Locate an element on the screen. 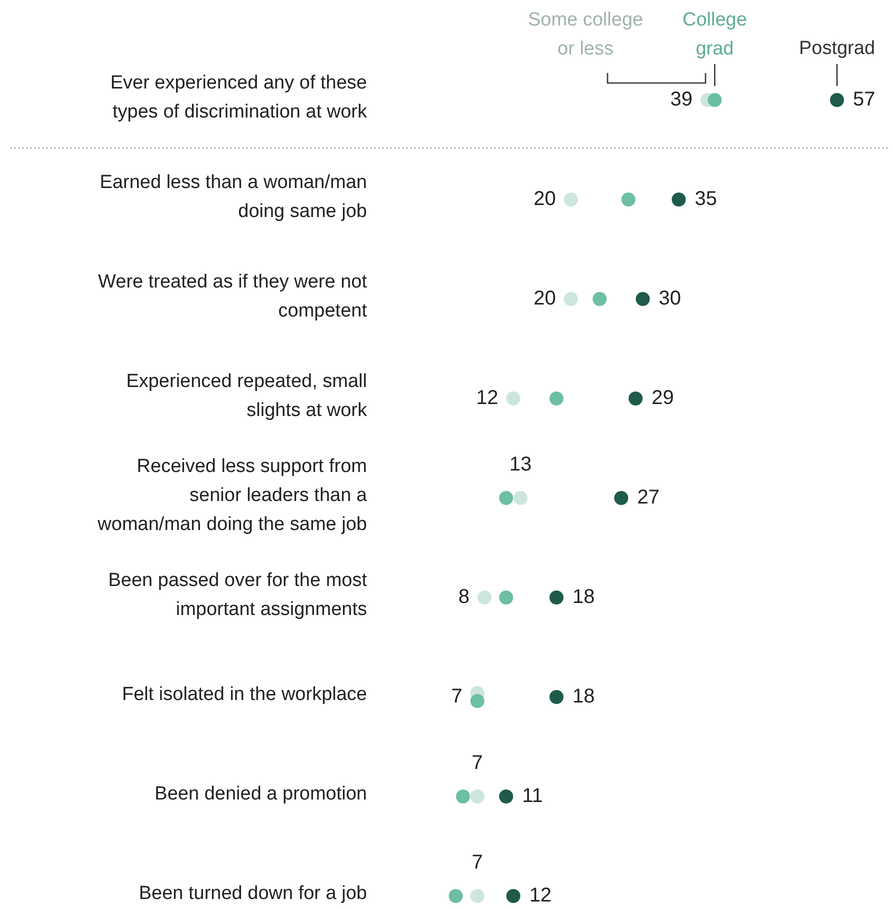  data-label: 30 is located at coordinates (670, 298).